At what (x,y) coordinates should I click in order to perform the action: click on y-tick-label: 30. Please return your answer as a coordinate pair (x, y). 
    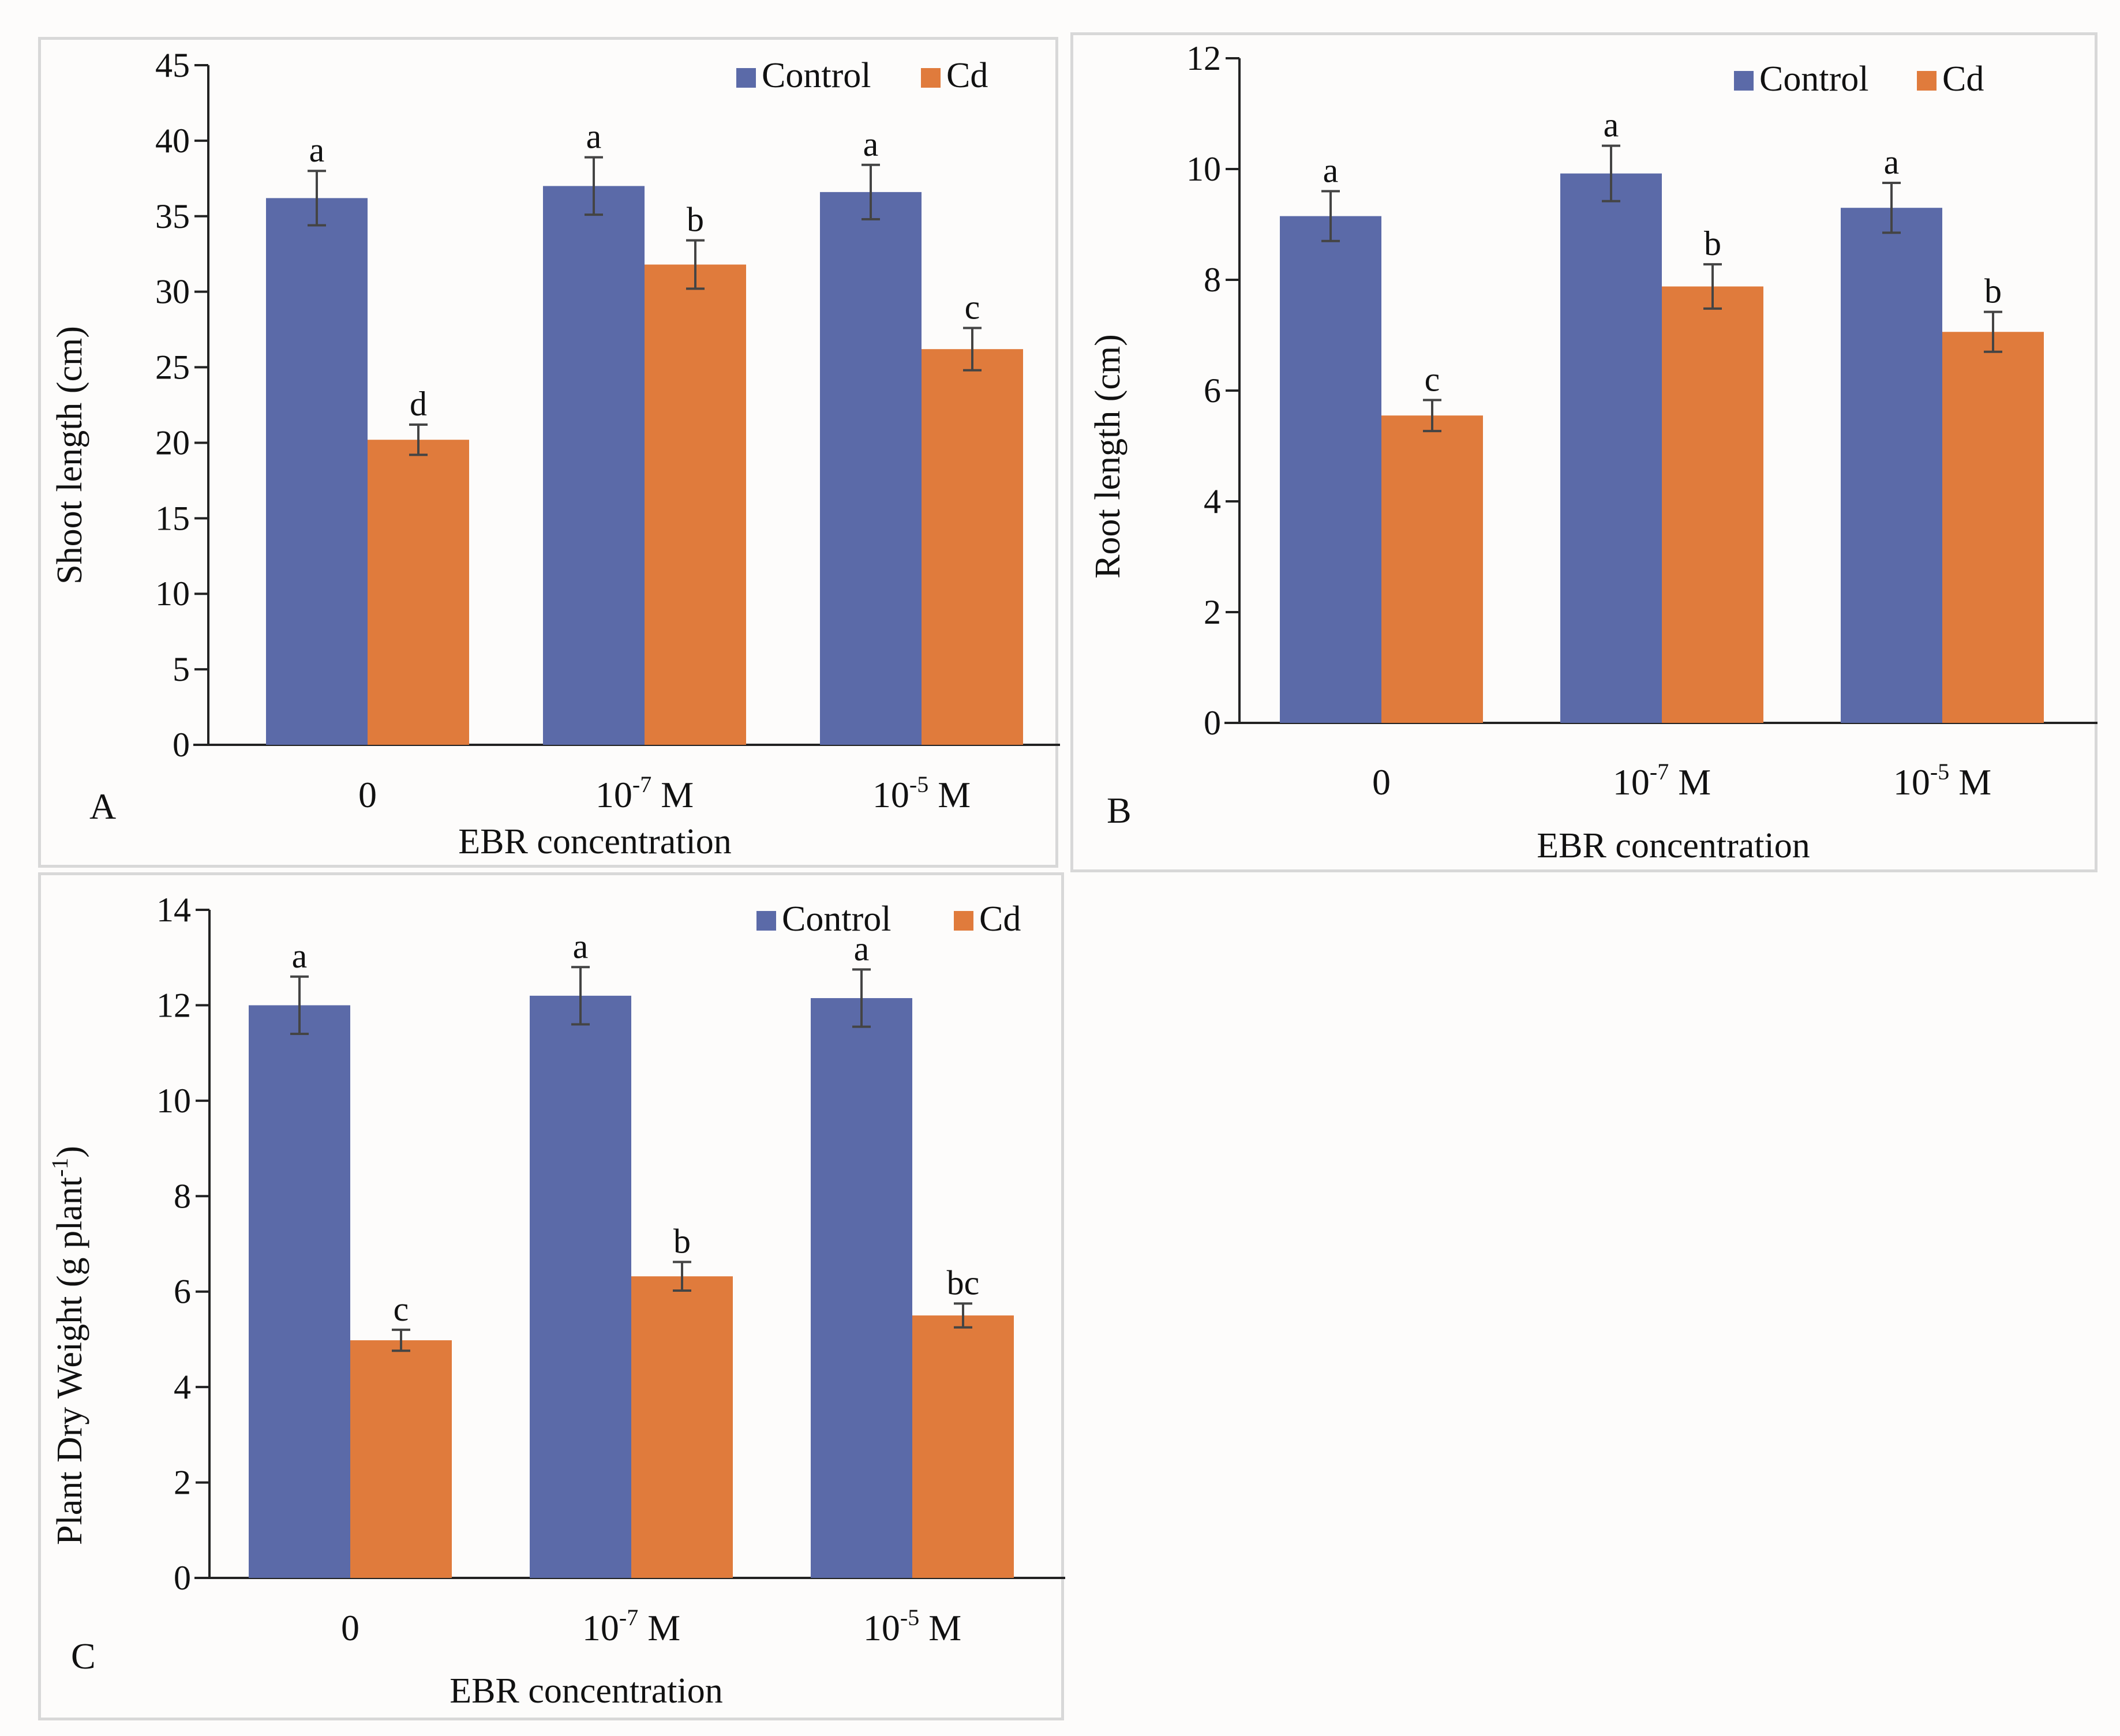
    Looking at the image, I should click on (172, 292).